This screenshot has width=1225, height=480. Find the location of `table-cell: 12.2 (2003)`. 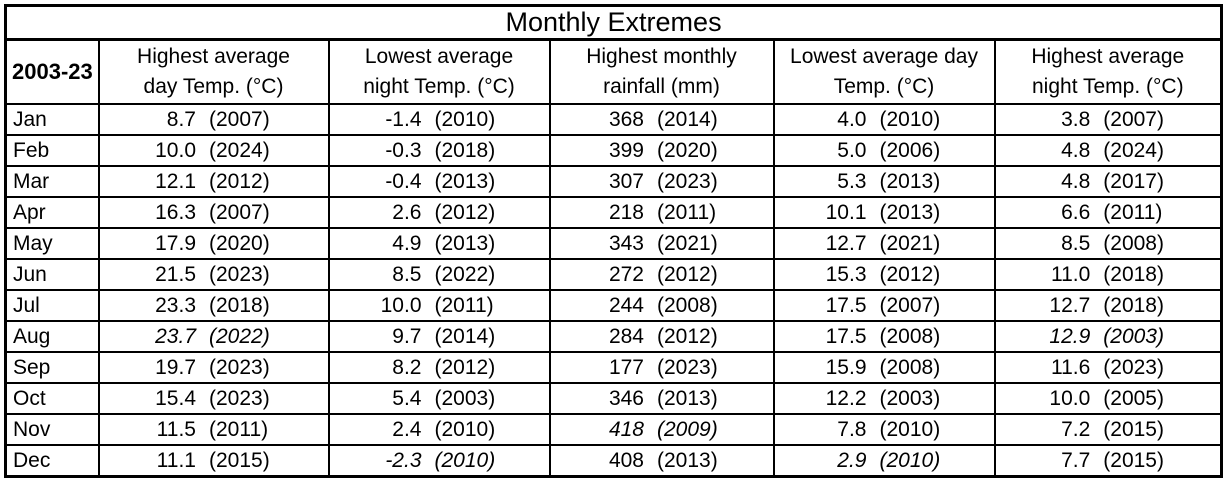

table-cell: 12.2 (2003) is located at coordinates (884, 398).